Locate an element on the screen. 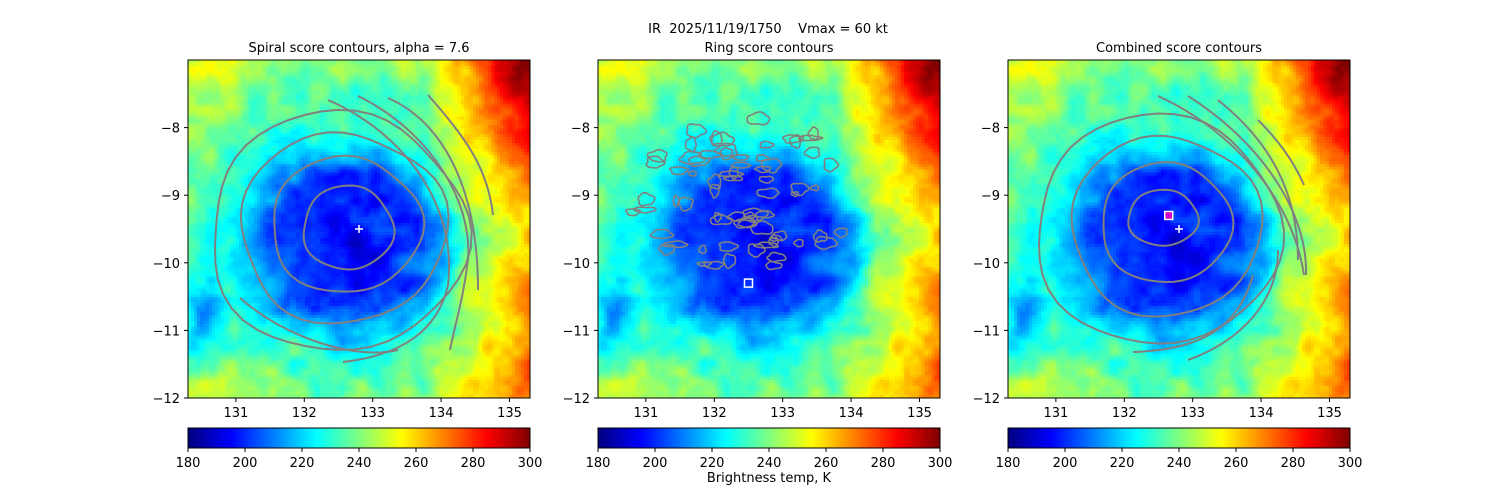 The height and width of the screenshot is (500, 1500). colorbar-1: 180 200 220 240 260 280 300 is located at coordinates (359, 449).